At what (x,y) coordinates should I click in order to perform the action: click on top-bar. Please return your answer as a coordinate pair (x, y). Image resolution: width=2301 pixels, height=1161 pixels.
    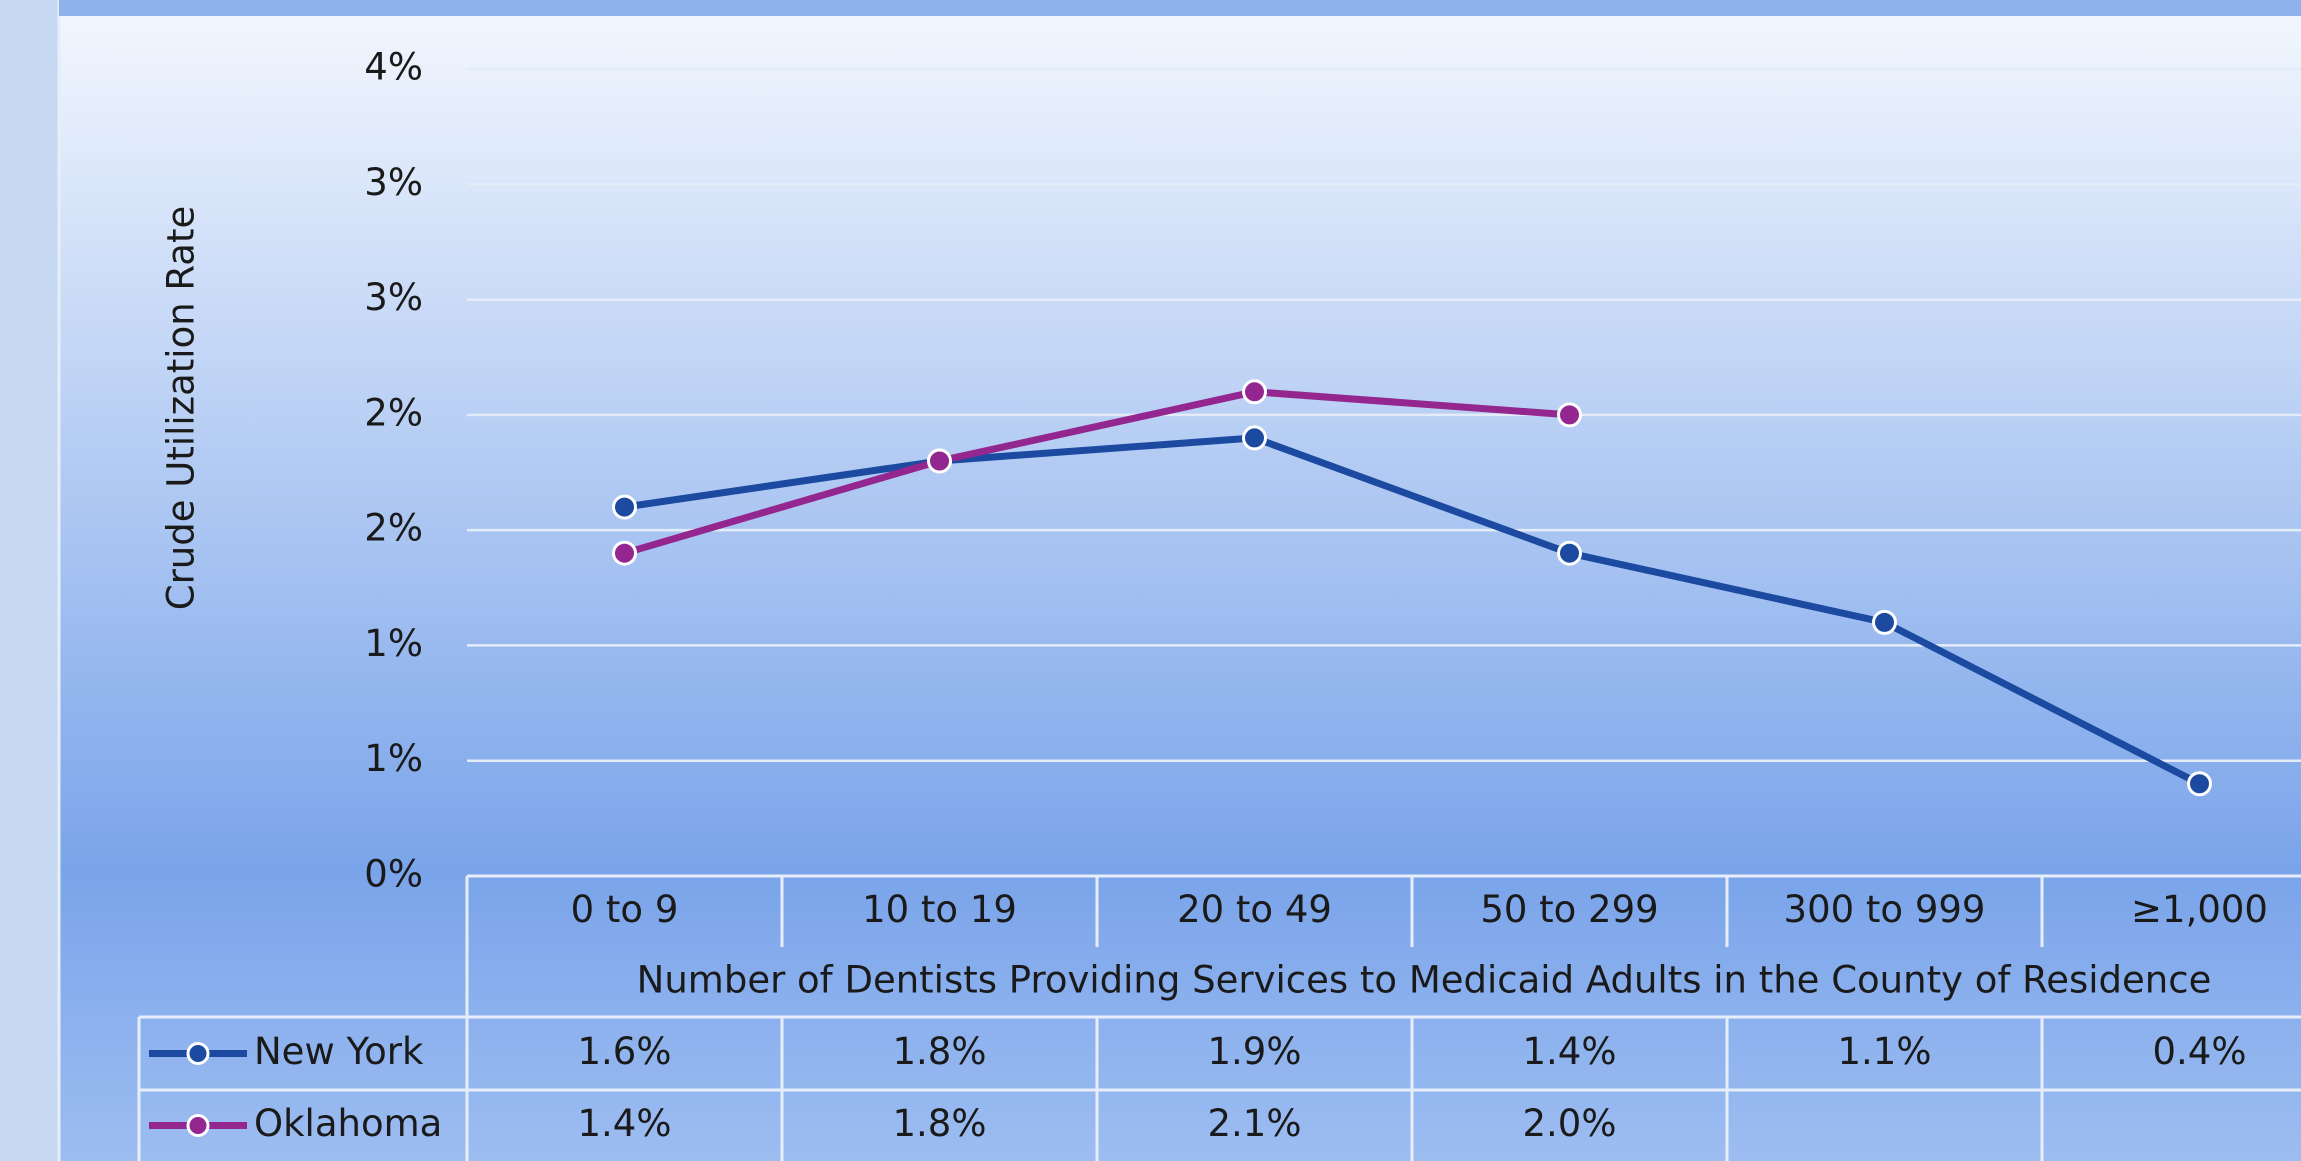
    Looking at the image, I should click on (1180, 8).